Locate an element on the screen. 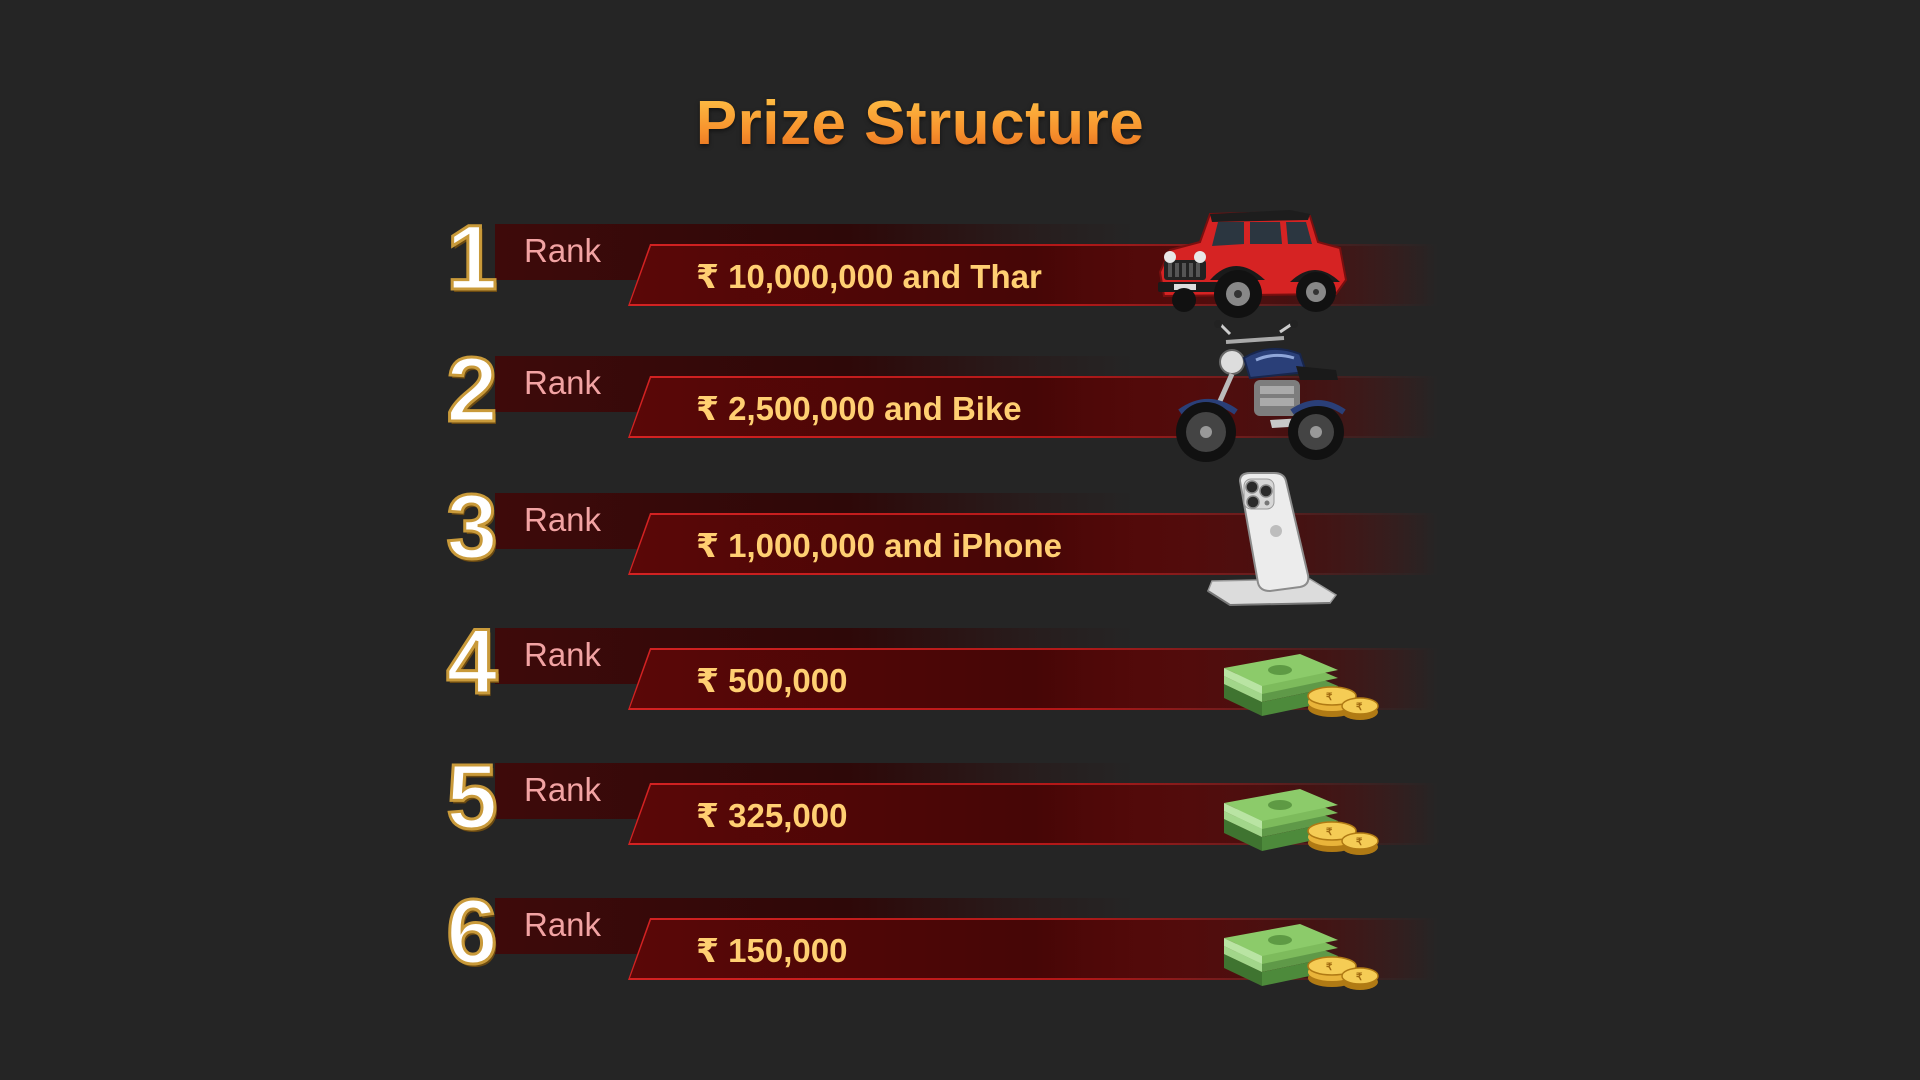 The height and width of the screenshot is (1080, 1920). prize-amount: ₹ 150,000 is located at coordinates (772, 950).